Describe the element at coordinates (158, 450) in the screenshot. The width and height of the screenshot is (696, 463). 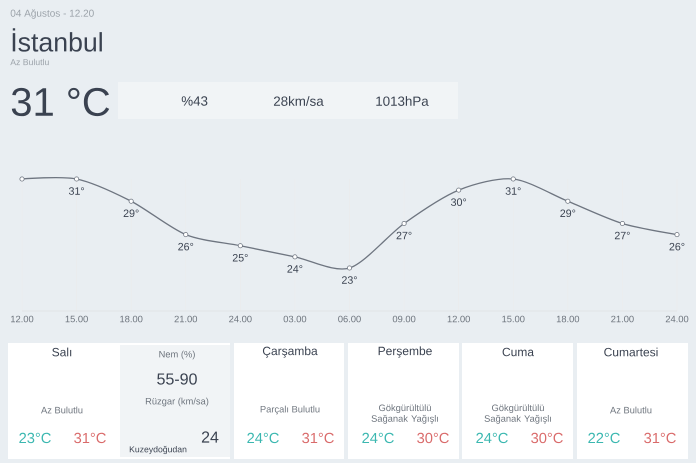
I see `text: Kuzeydoğudan` at that location.